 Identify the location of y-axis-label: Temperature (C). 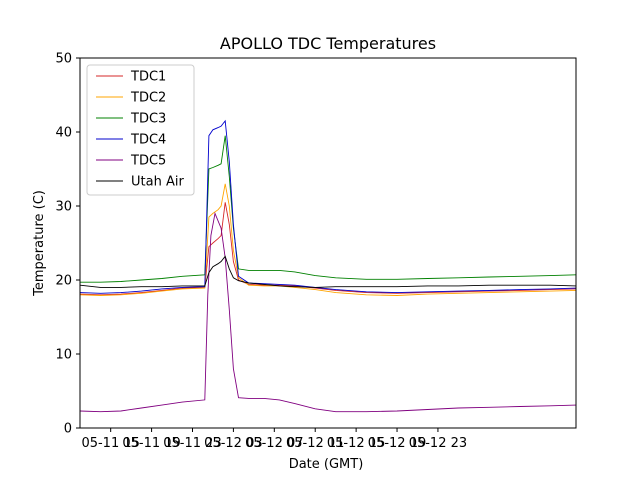
(39, 243).